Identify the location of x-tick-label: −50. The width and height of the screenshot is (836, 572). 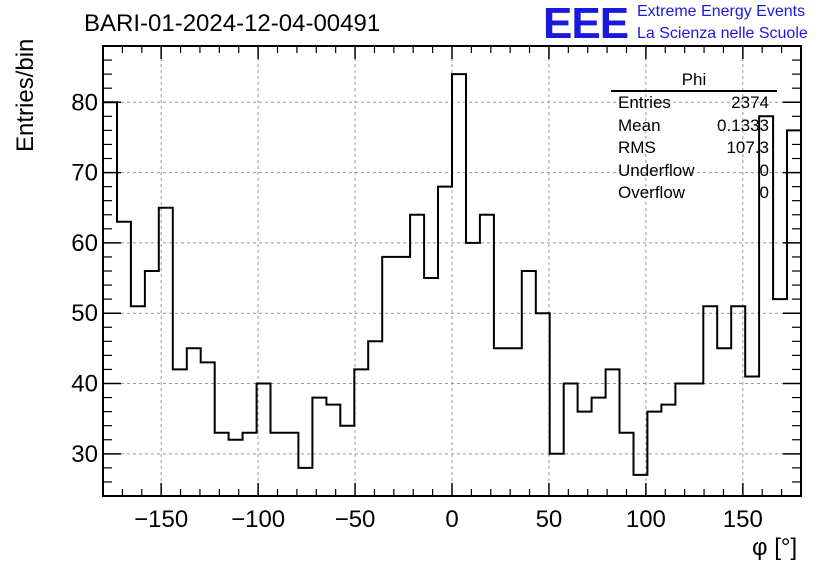
(355, 519).